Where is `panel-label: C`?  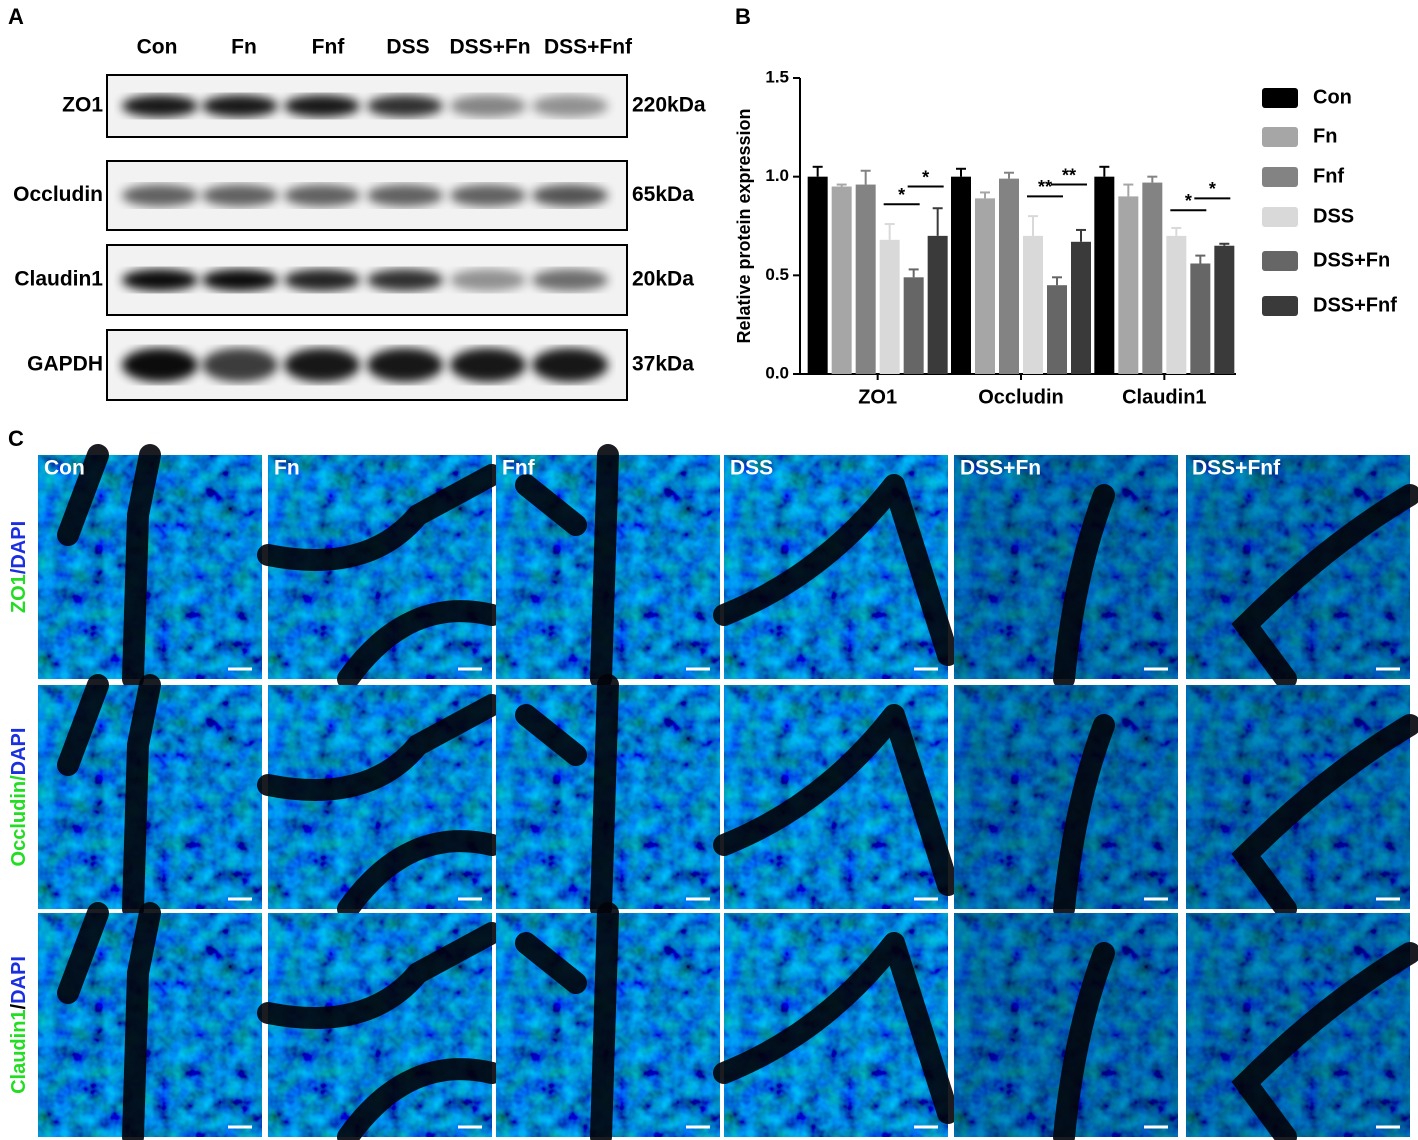
panel-label: C is located at coordinates (16, 438).